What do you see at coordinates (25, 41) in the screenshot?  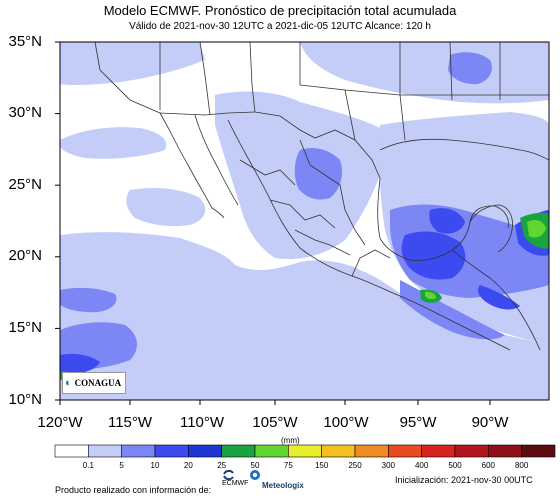 I see `lat-label-35: 35°N` at bounding box center [25, 41].